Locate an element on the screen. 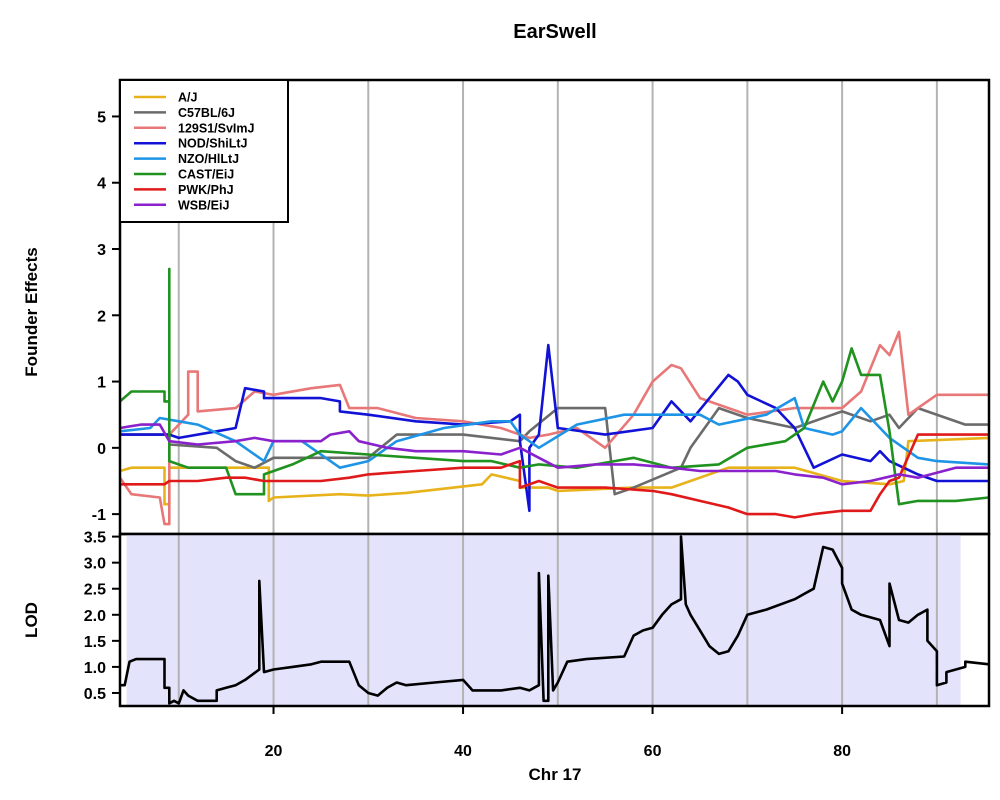 The height and width of the screenshot is (800, 1000). y-tick-label: -1 is located at coordinates (99, 515).